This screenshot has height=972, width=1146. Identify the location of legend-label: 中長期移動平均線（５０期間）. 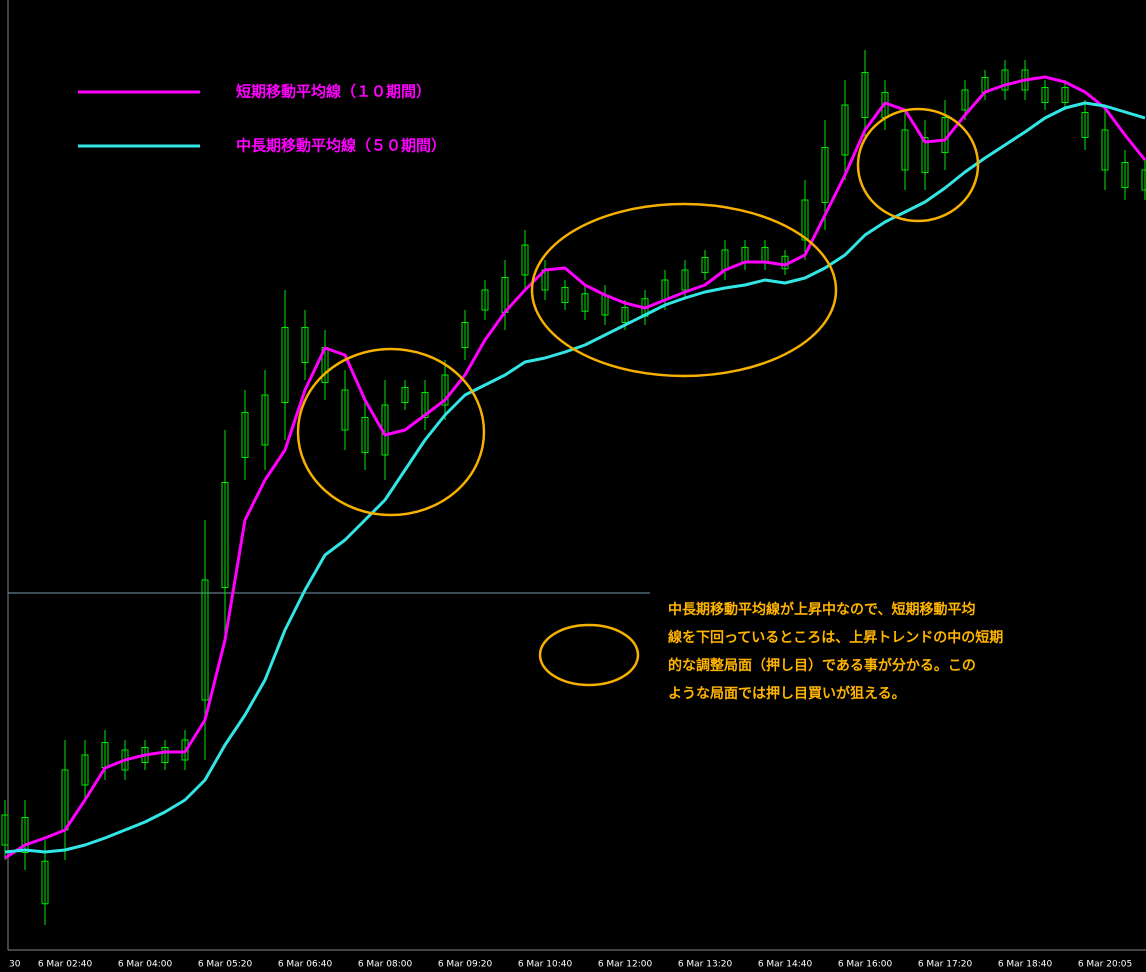
(341, 146).